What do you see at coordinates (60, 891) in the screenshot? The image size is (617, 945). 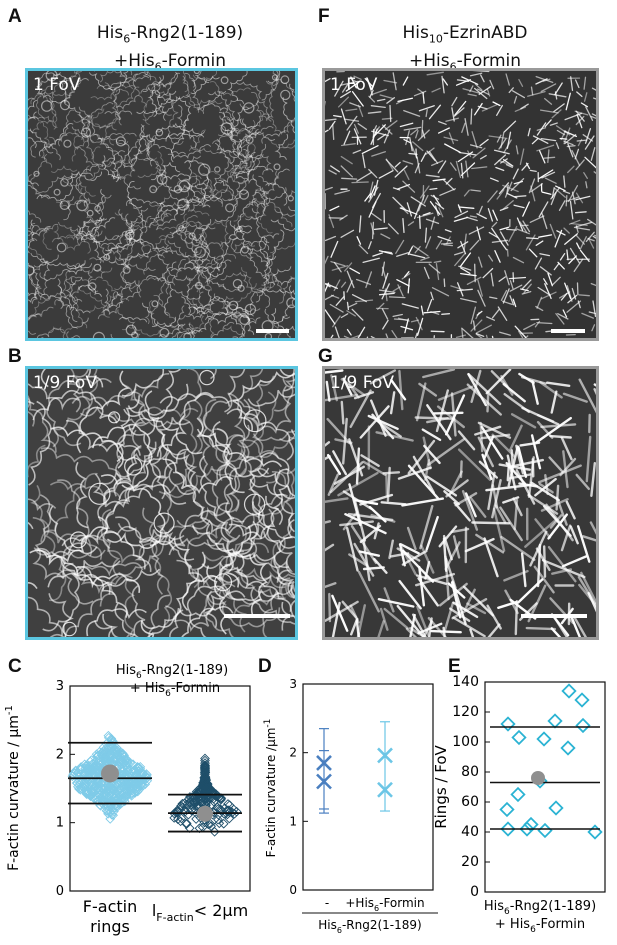 I see `y-tick-label: 0` at bounding box center [60, 891].